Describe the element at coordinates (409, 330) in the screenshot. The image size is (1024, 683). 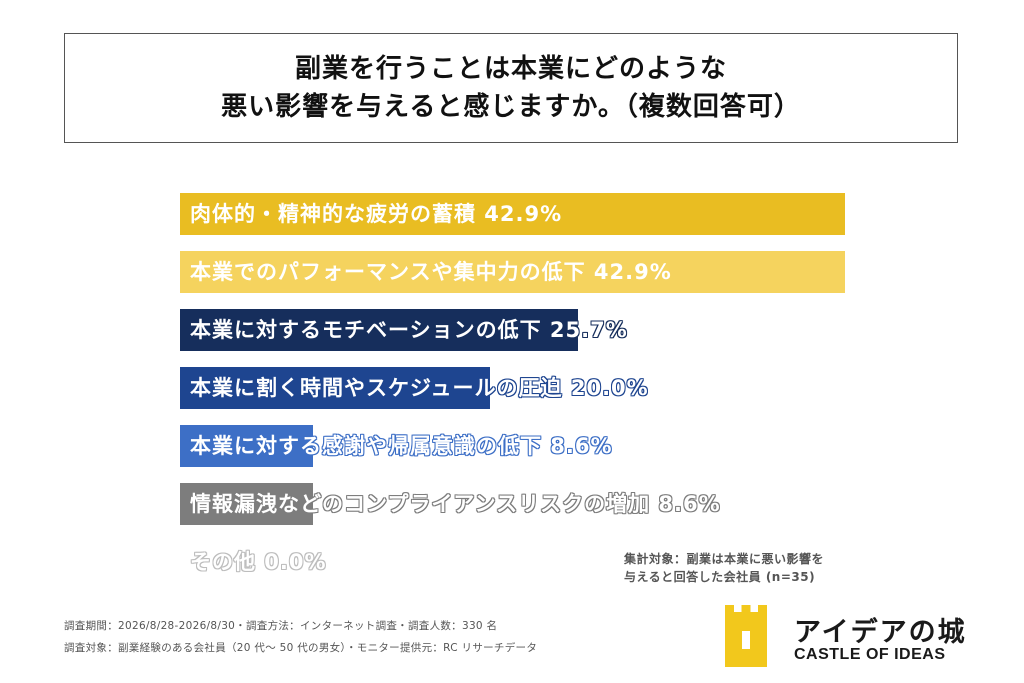
I see `bar-label-3: 本業に対するモチベーションの低下 25.7%` at that location.